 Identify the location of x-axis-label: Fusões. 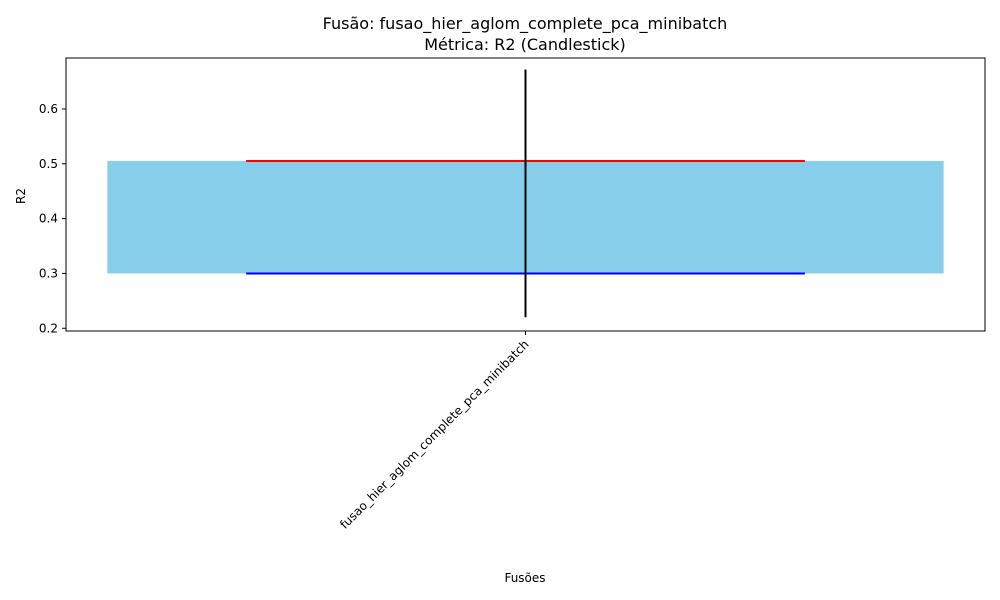
(524, 578).